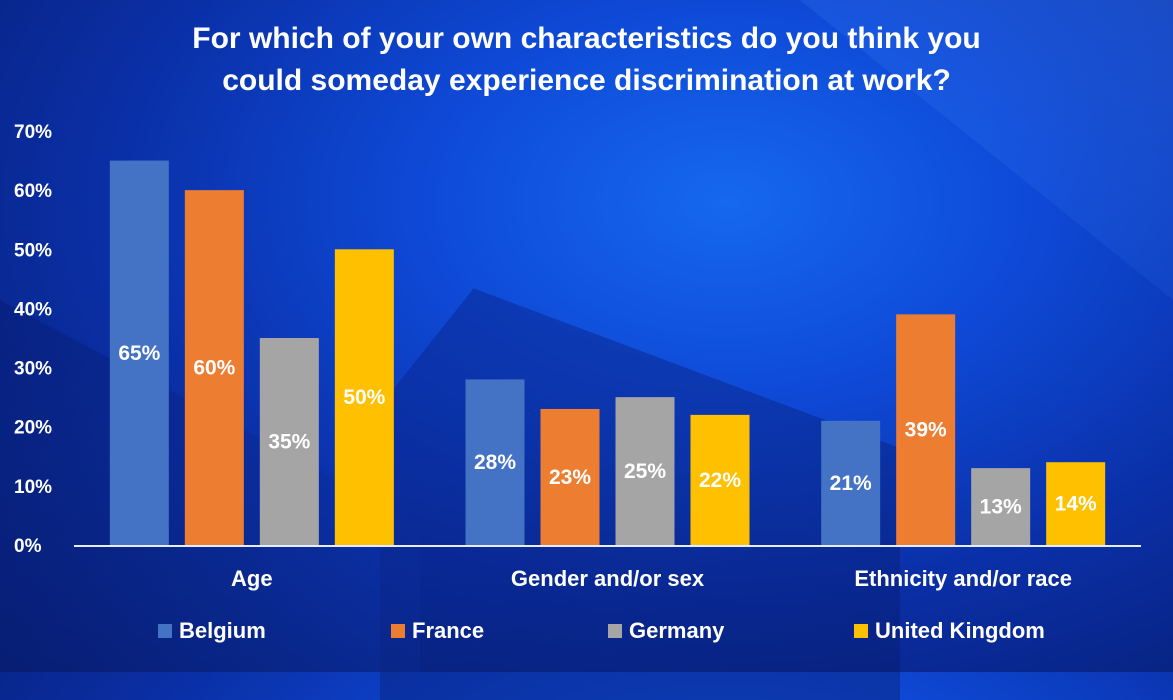 Image resolution: width=1173 pixels, height=700 pixels. I want to click on legend-item-united-kingdom: United Kingdom, so click(949, 631).